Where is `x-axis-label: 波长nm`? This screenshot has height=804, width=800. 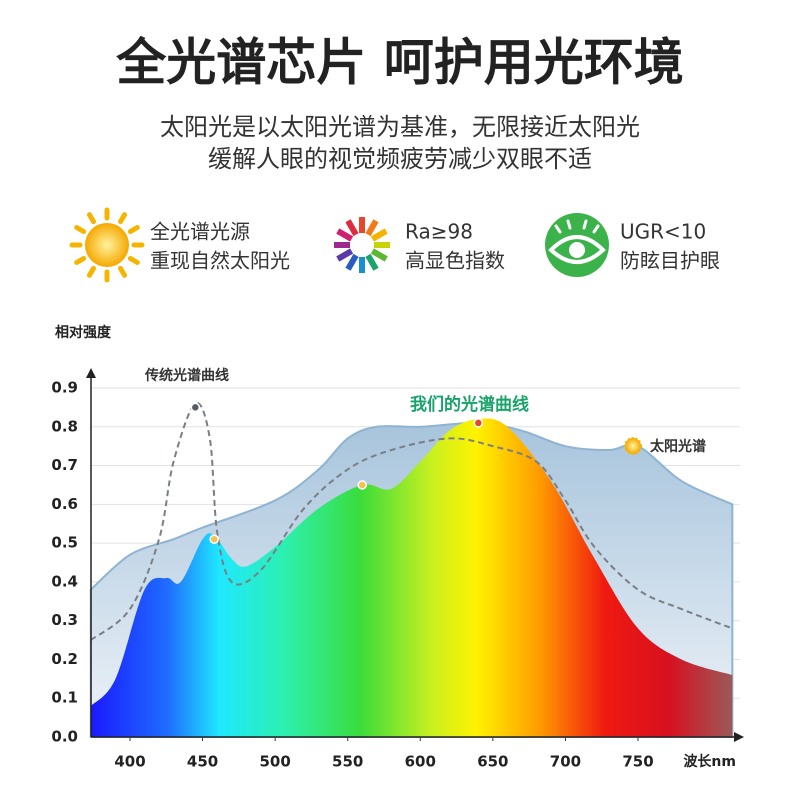
x-axis-label: 波长nm is located at coordinates (709, 761).